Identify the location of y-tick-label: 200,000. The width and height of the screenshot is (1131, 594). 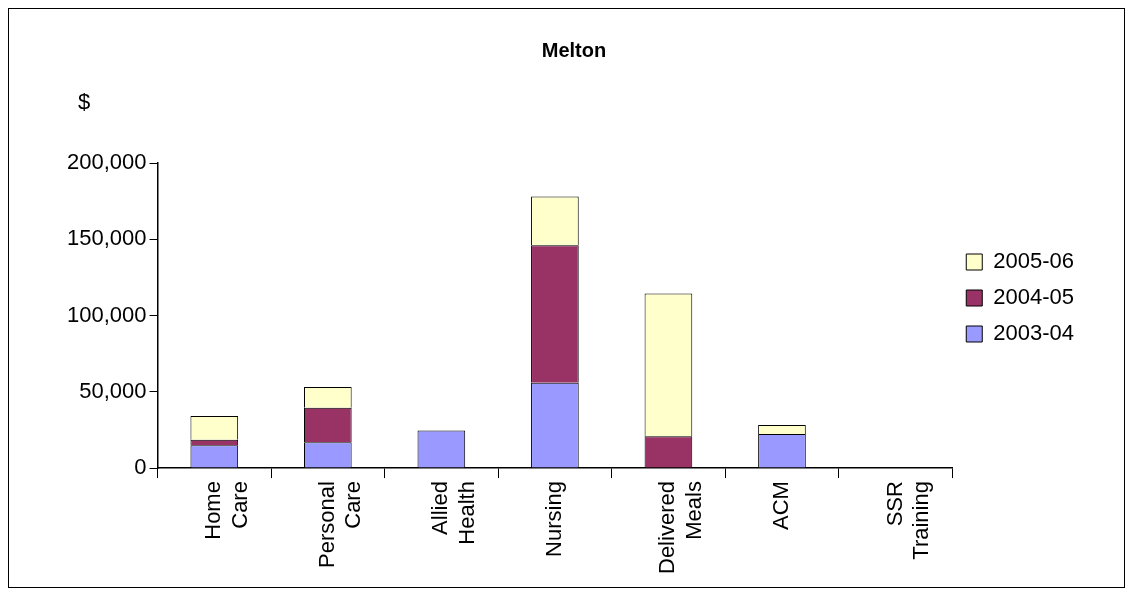
(106, 162).